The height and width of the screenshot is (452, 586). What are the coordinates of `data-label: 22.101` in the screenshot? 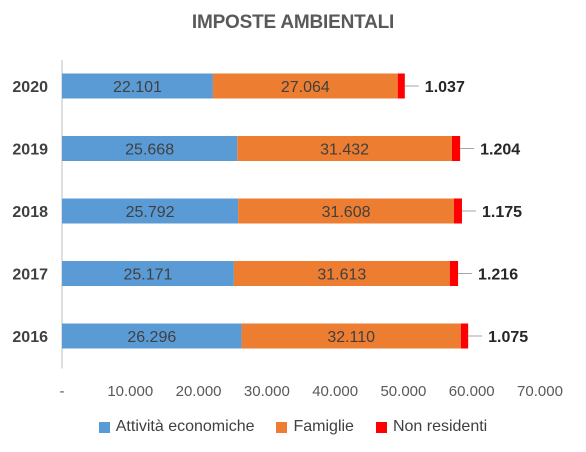 It's located at (137, 87).